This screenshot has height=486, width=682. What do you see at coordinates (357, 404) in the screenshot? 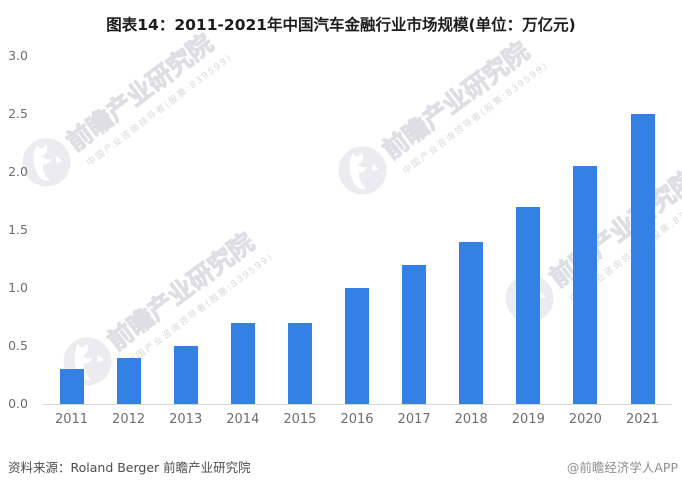
I see `x-axis-line` at bounding box center [357, 404].